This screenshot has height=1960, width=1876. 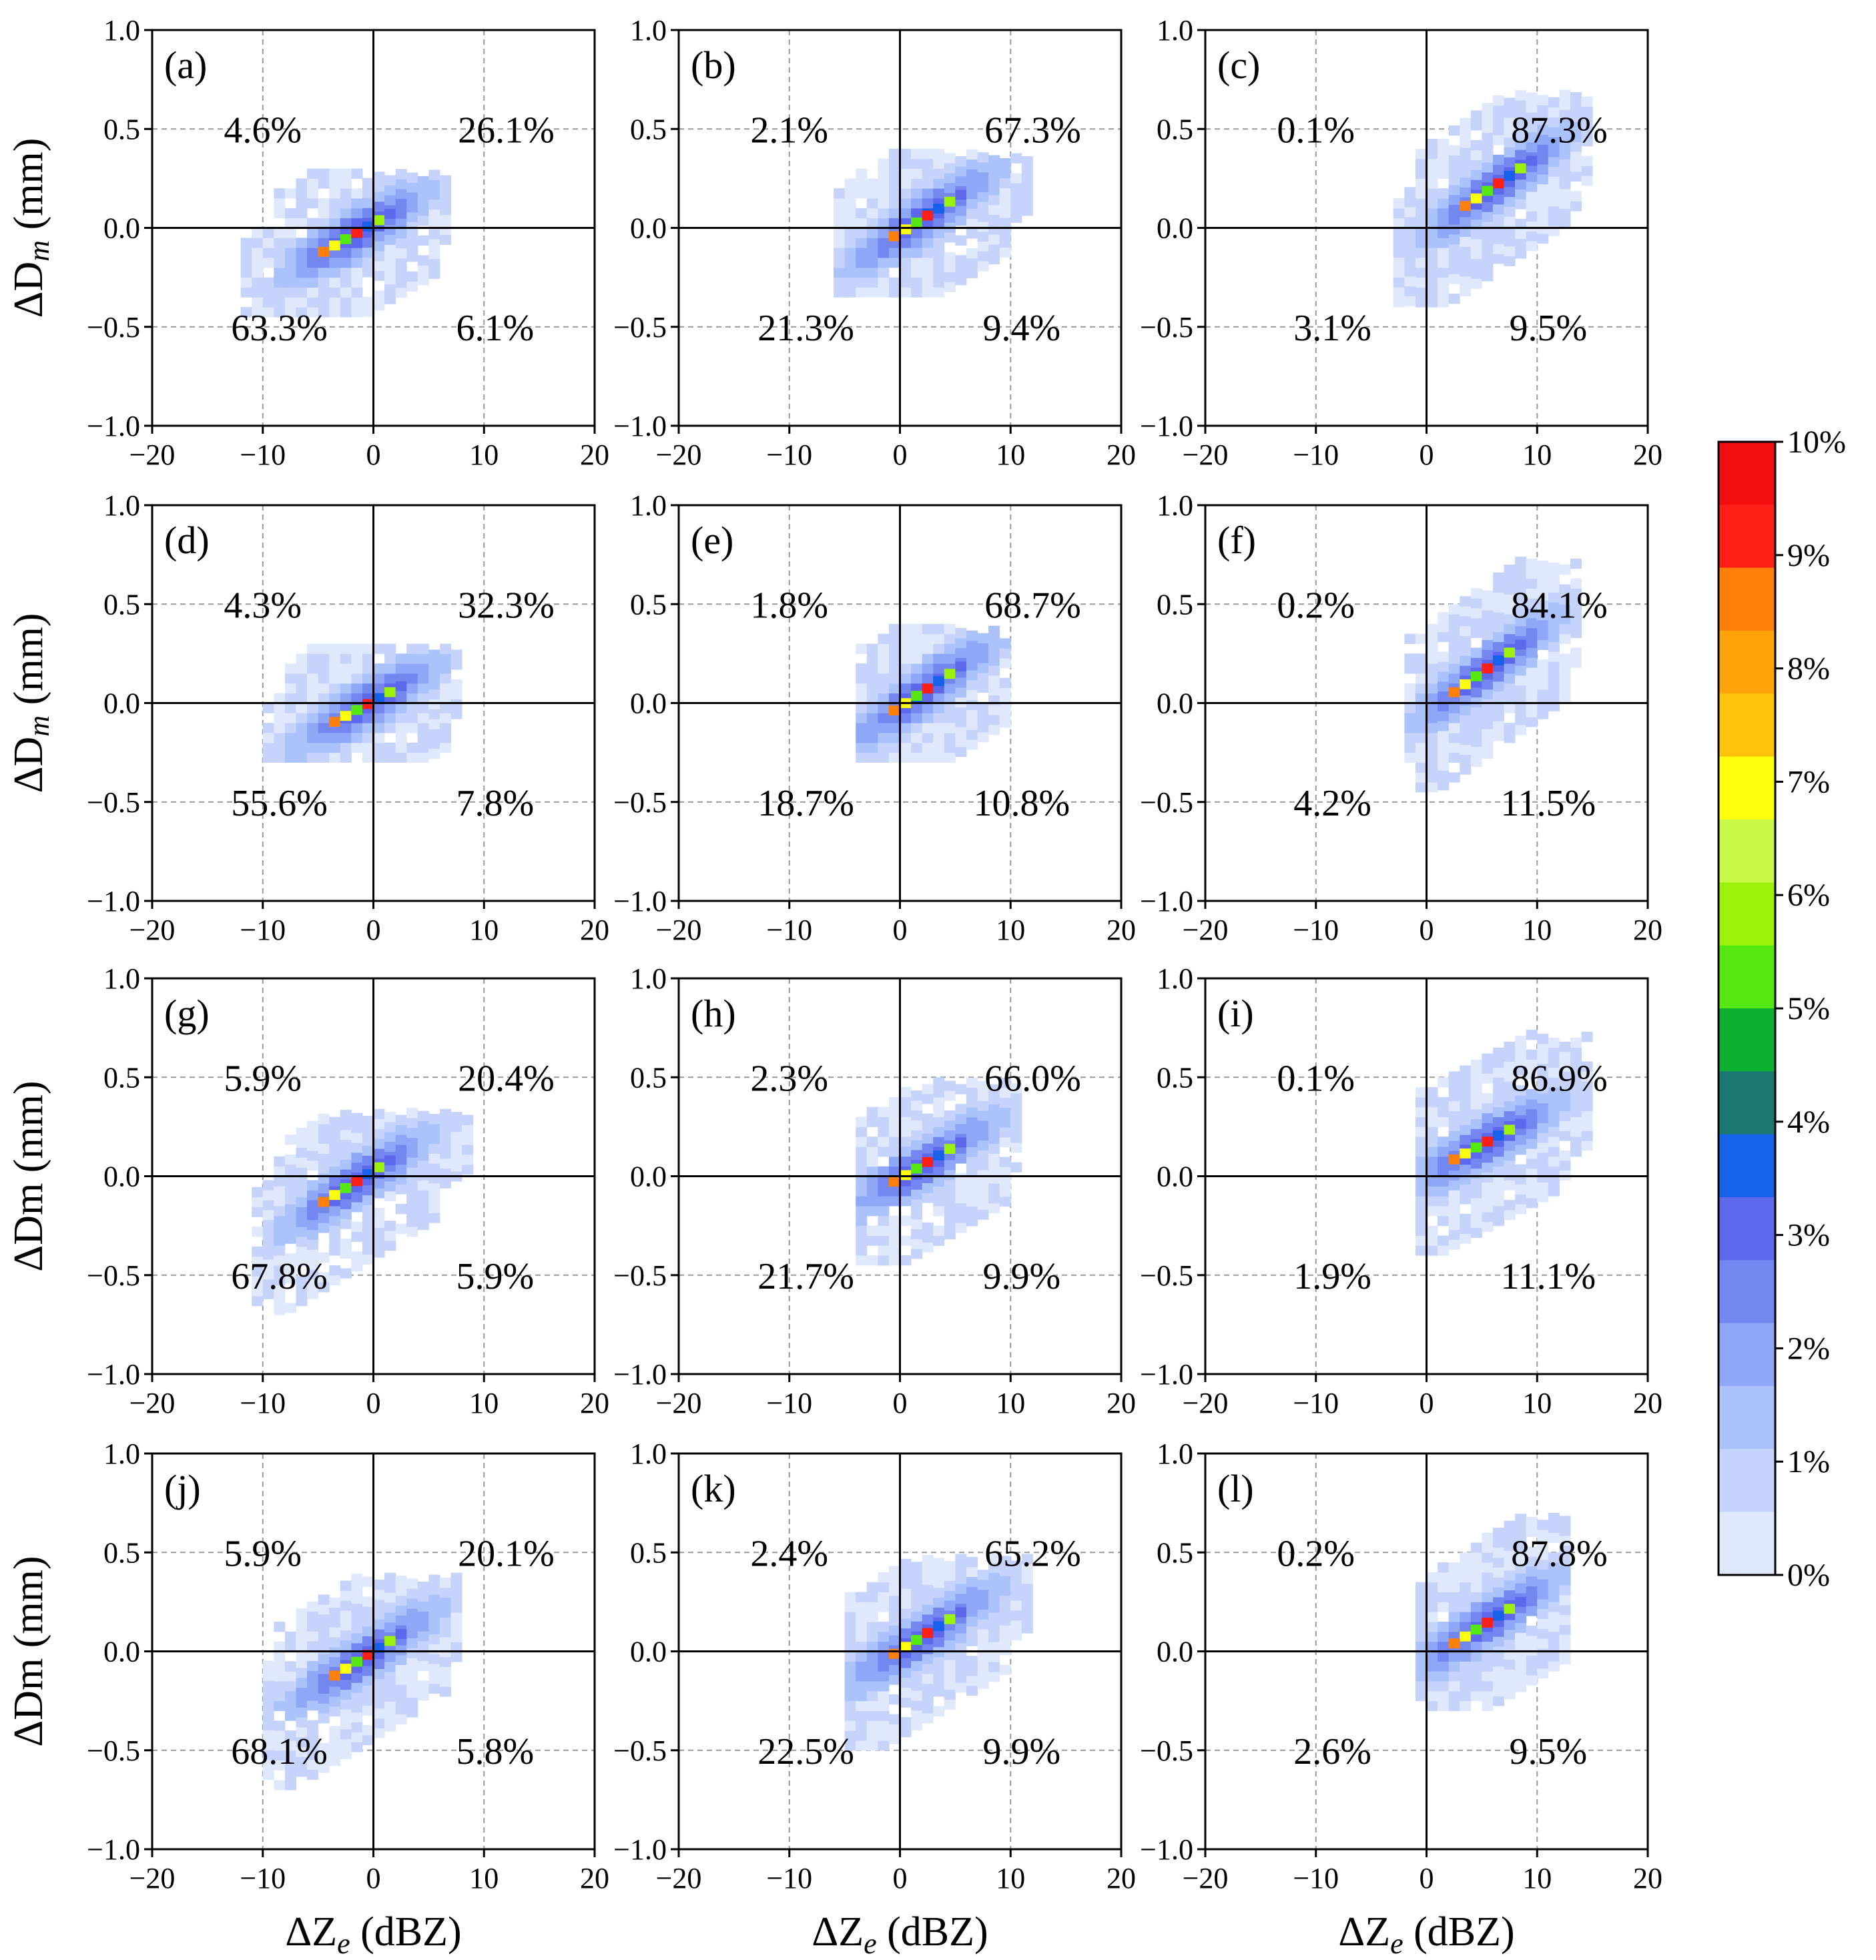 I want to click on y-tick-label: 0.5, so click(x=1175, y=1077).